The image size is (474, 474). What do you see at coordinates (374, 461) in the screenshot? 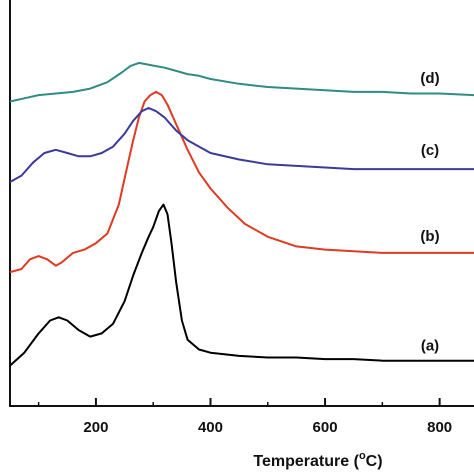
I see `x-axis-title-suffix: C)` at bounding box center [374, 461].